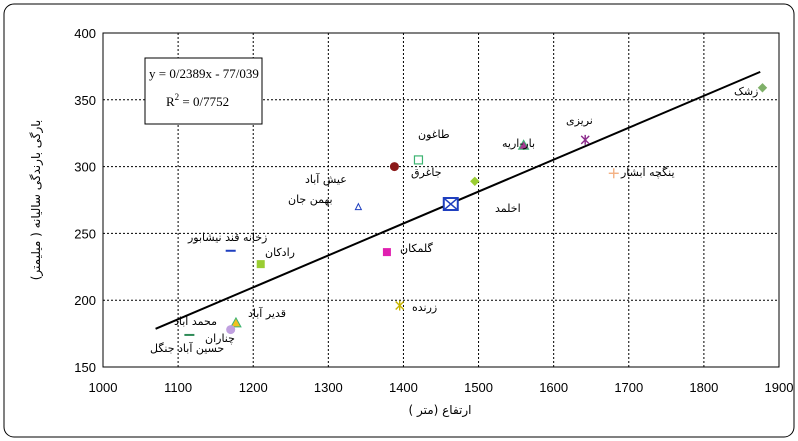  I want to click on r-squared: R2 = 0/7752, so click(197, 100).